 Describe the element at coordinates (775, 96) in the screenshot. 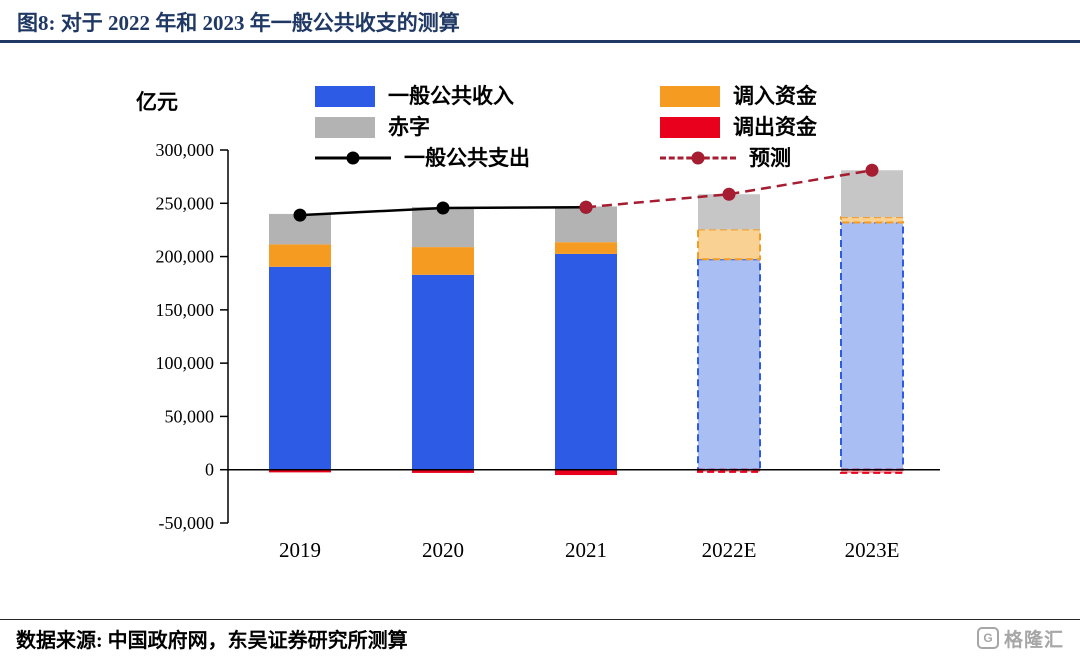

I see `legend-label-transfer-in: 调入资金` at that location.